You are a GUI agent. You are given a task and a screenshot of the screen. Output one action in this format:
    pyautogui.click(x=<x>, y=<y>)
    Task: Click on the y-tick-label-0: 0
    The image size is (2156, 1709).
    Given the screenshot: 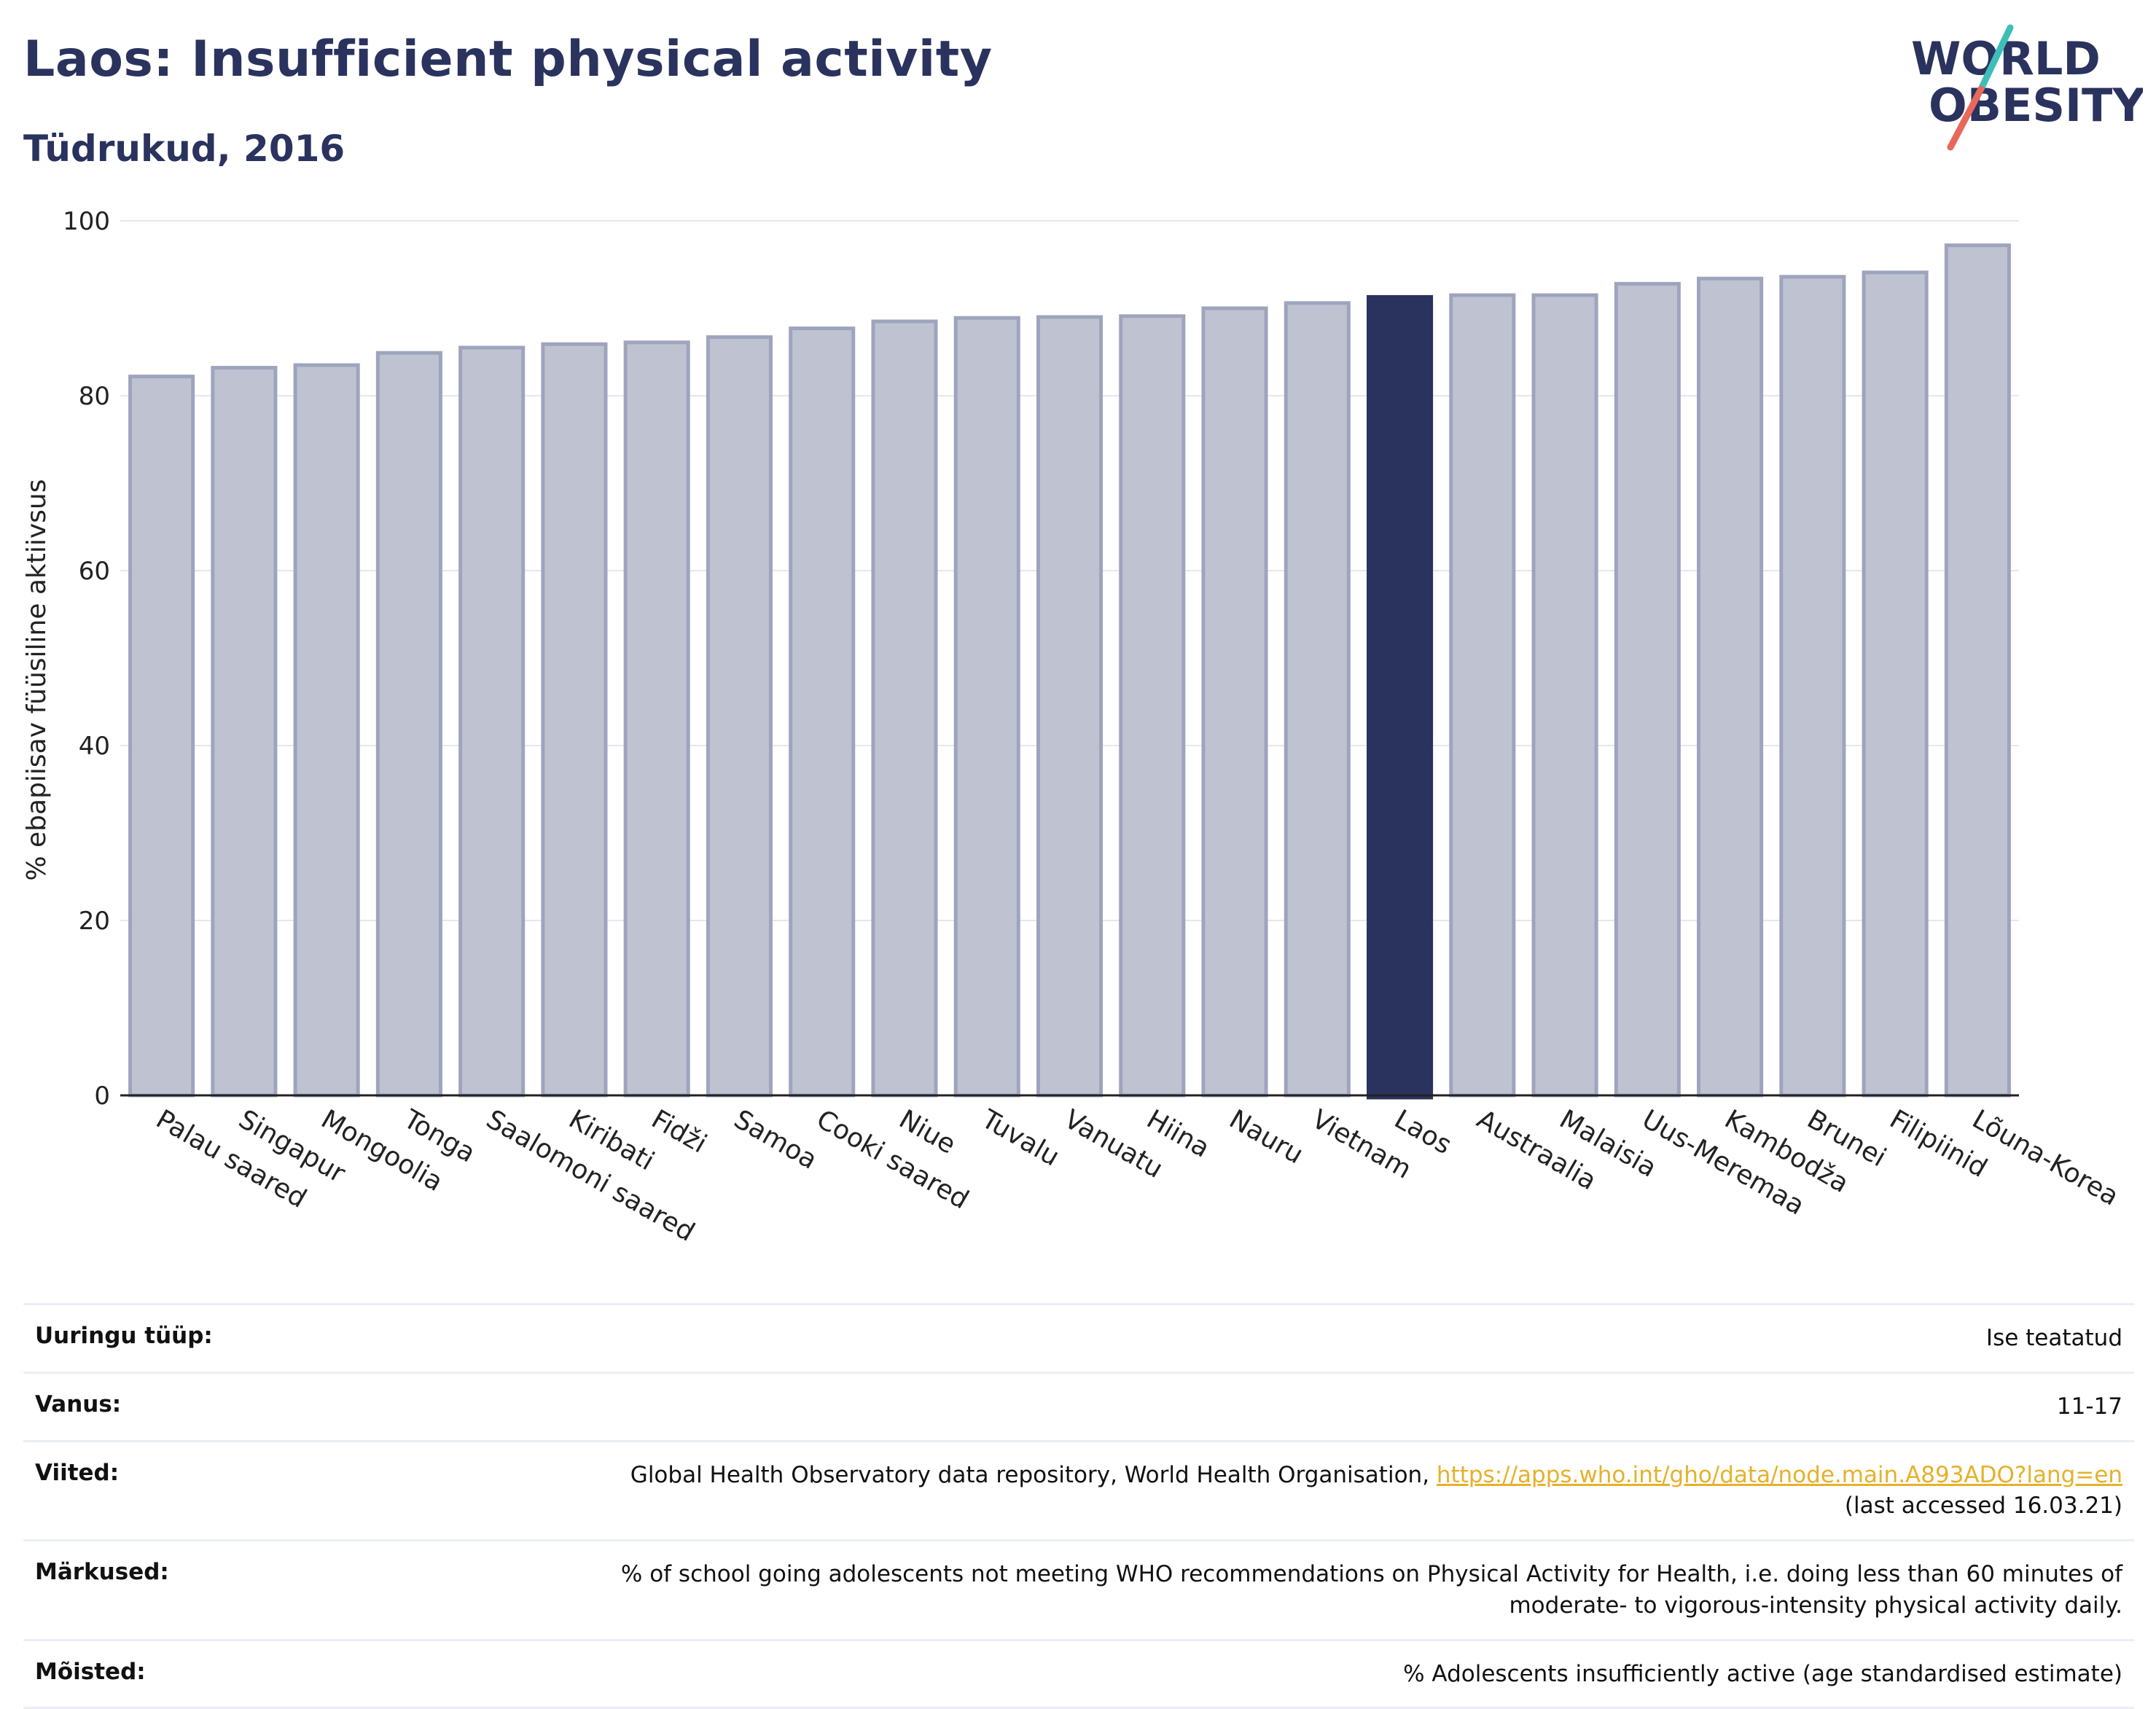 What is the action you would take?
    pyautogui.click(x=102, y=1096)
    